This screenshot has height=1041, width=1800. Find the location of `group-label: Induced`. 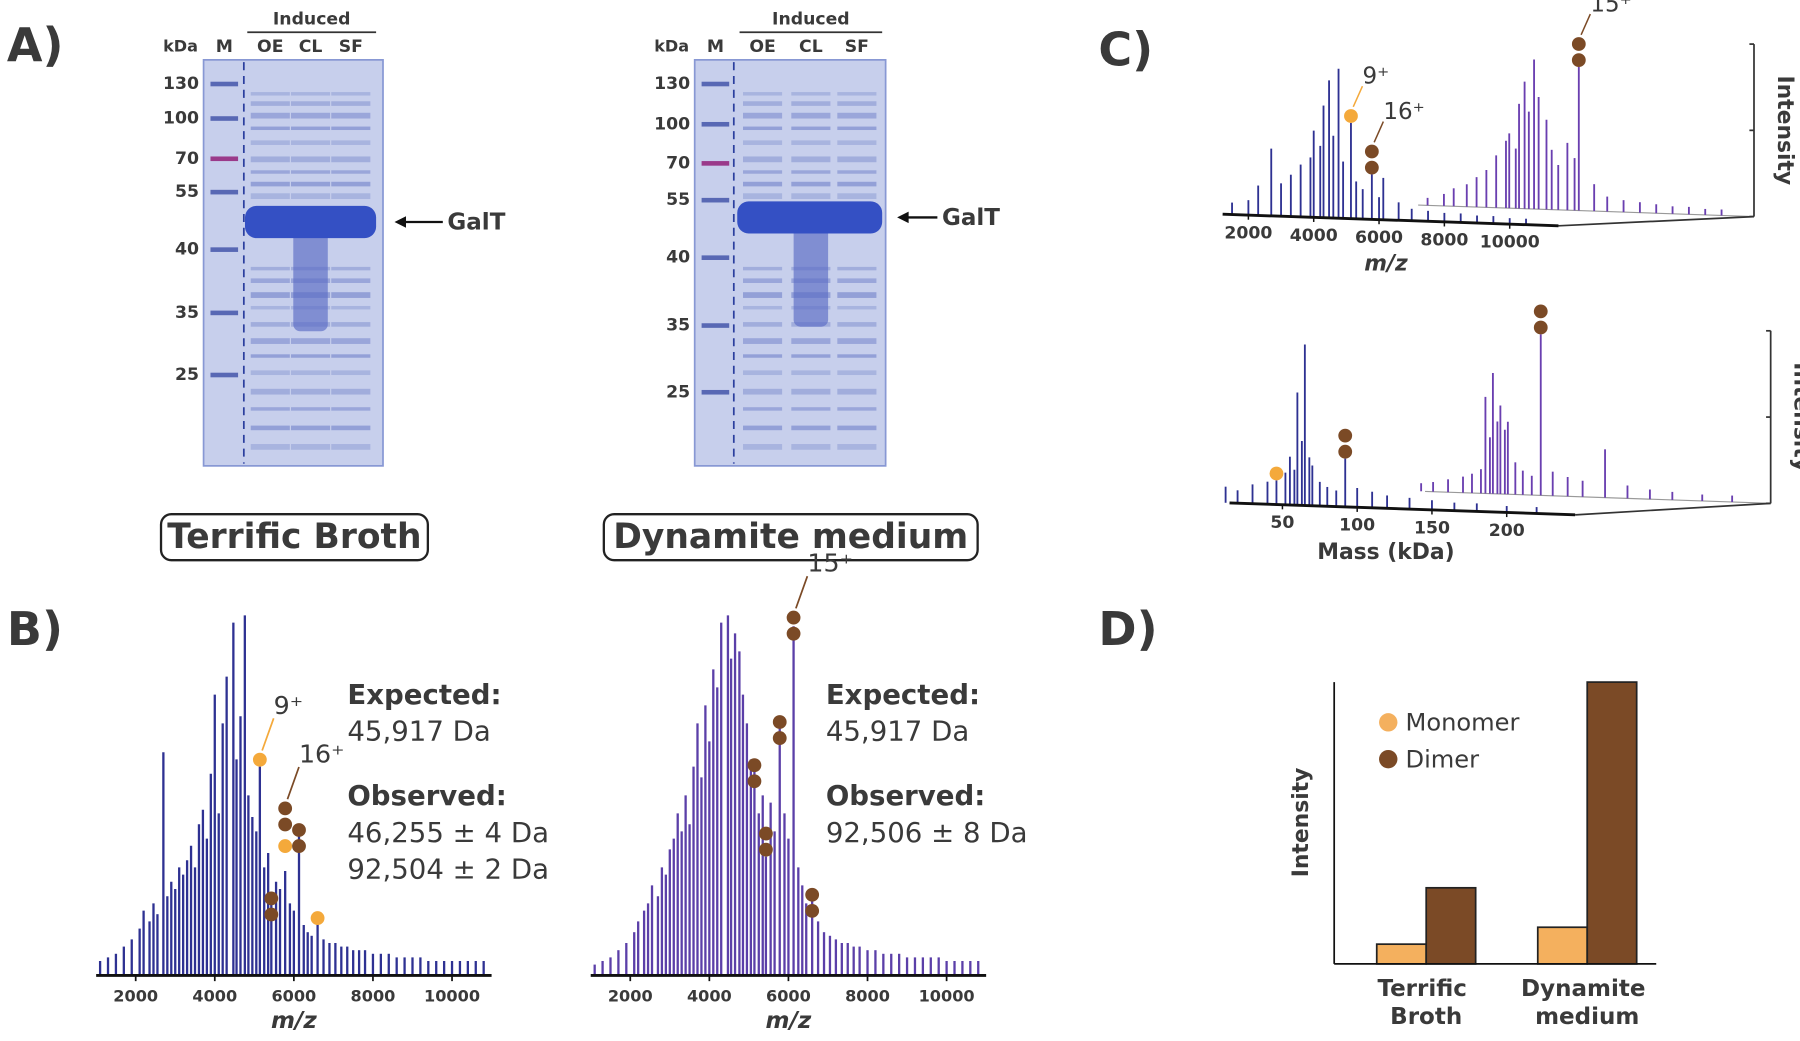

group-label: Induced is located at coordinates (811, 20).